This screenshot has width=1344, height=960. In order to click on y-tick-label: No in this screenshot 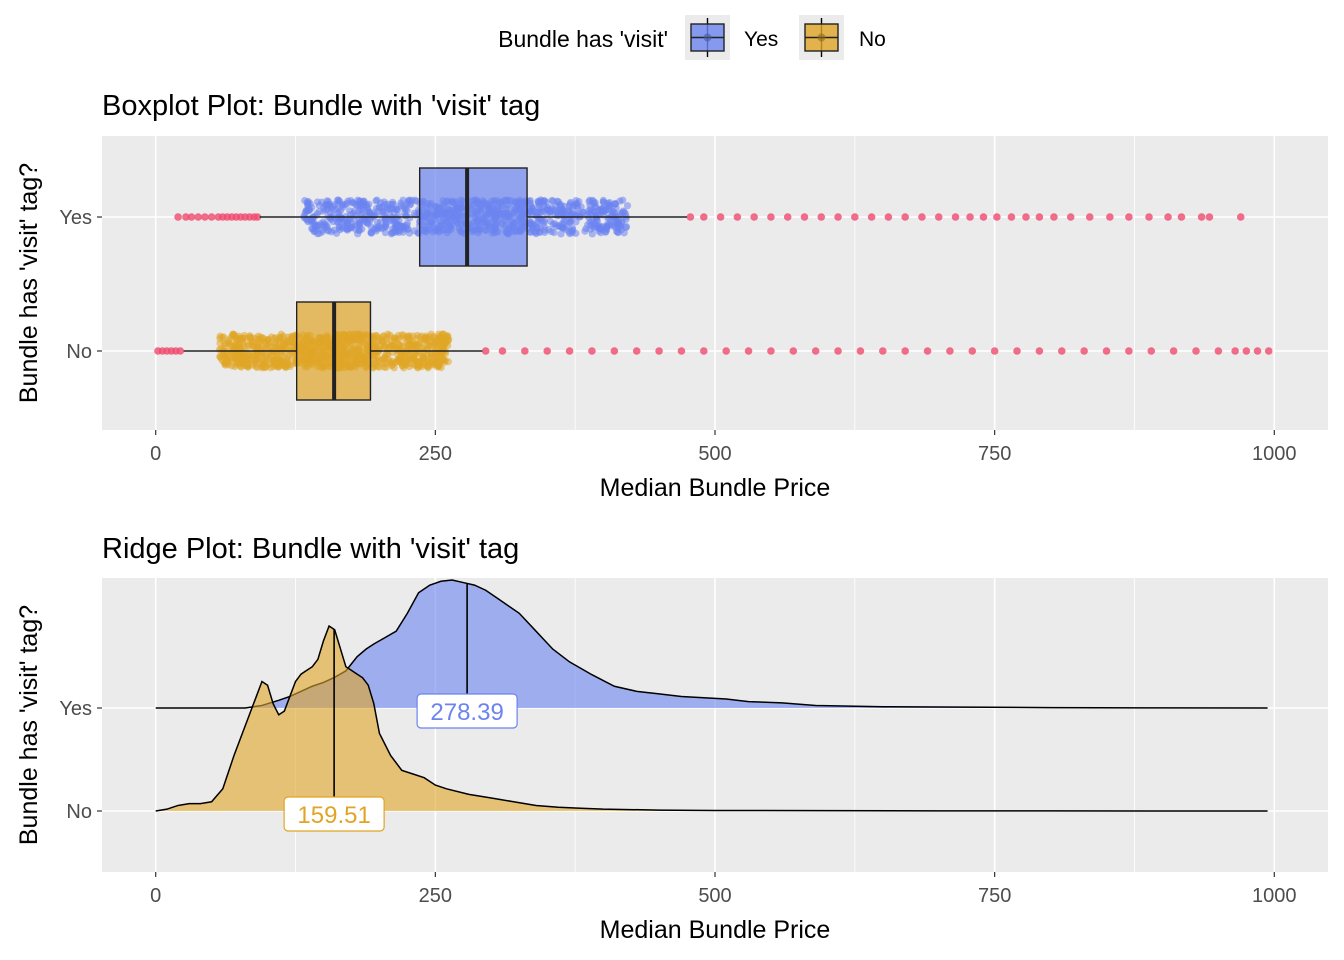, I will do `click(79, 812)`.